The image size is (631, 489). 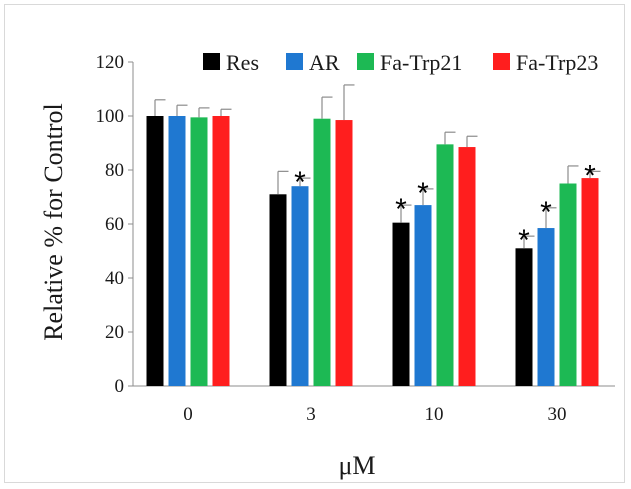 I want to click on x-axis-title: μM, so click(x=356, y=465).